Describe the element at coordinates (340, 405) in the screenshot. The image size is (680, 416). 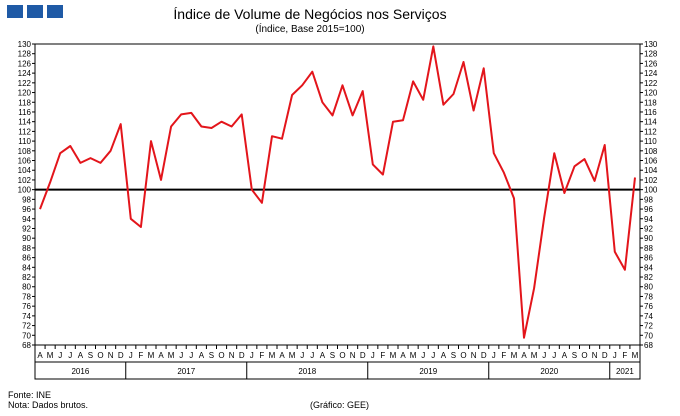
I see `chart-credit: (Gráfico: GEE)` at that location.